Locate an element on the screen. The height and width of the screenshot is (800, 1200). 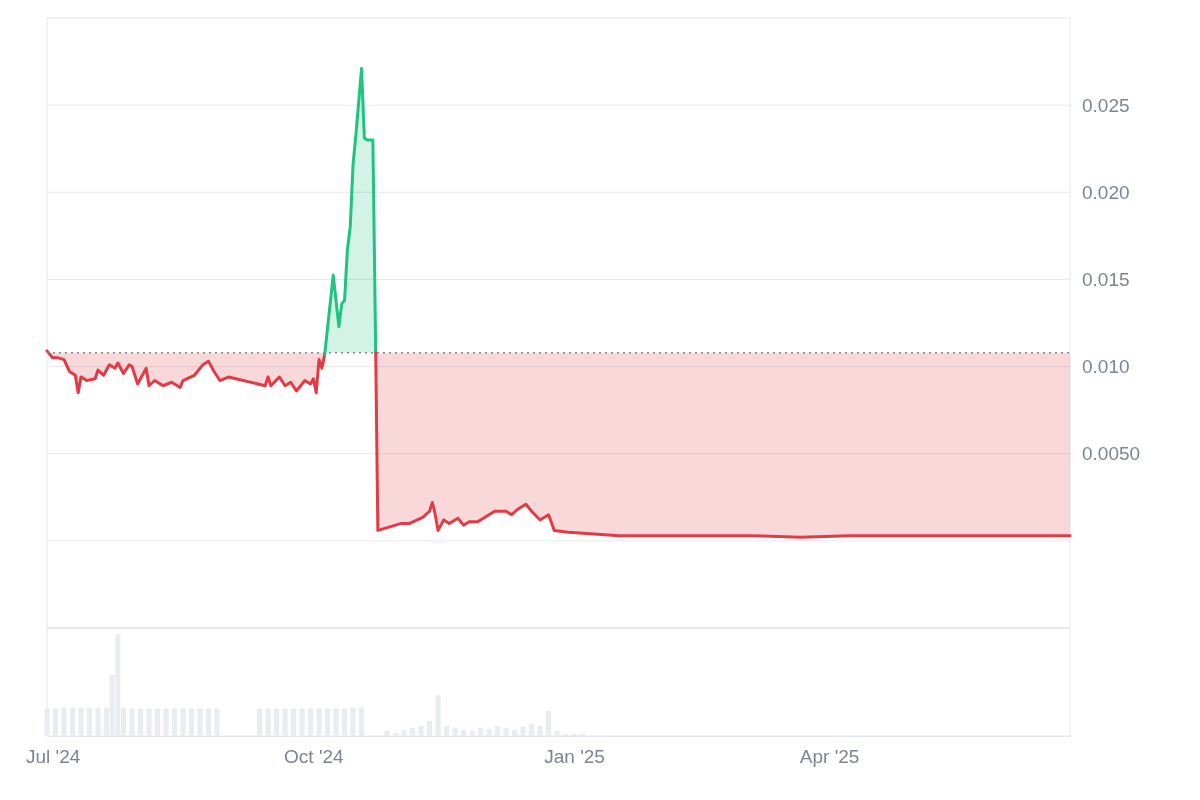
x-tick-label: Oct '24 is located at coordinates (314, 757).